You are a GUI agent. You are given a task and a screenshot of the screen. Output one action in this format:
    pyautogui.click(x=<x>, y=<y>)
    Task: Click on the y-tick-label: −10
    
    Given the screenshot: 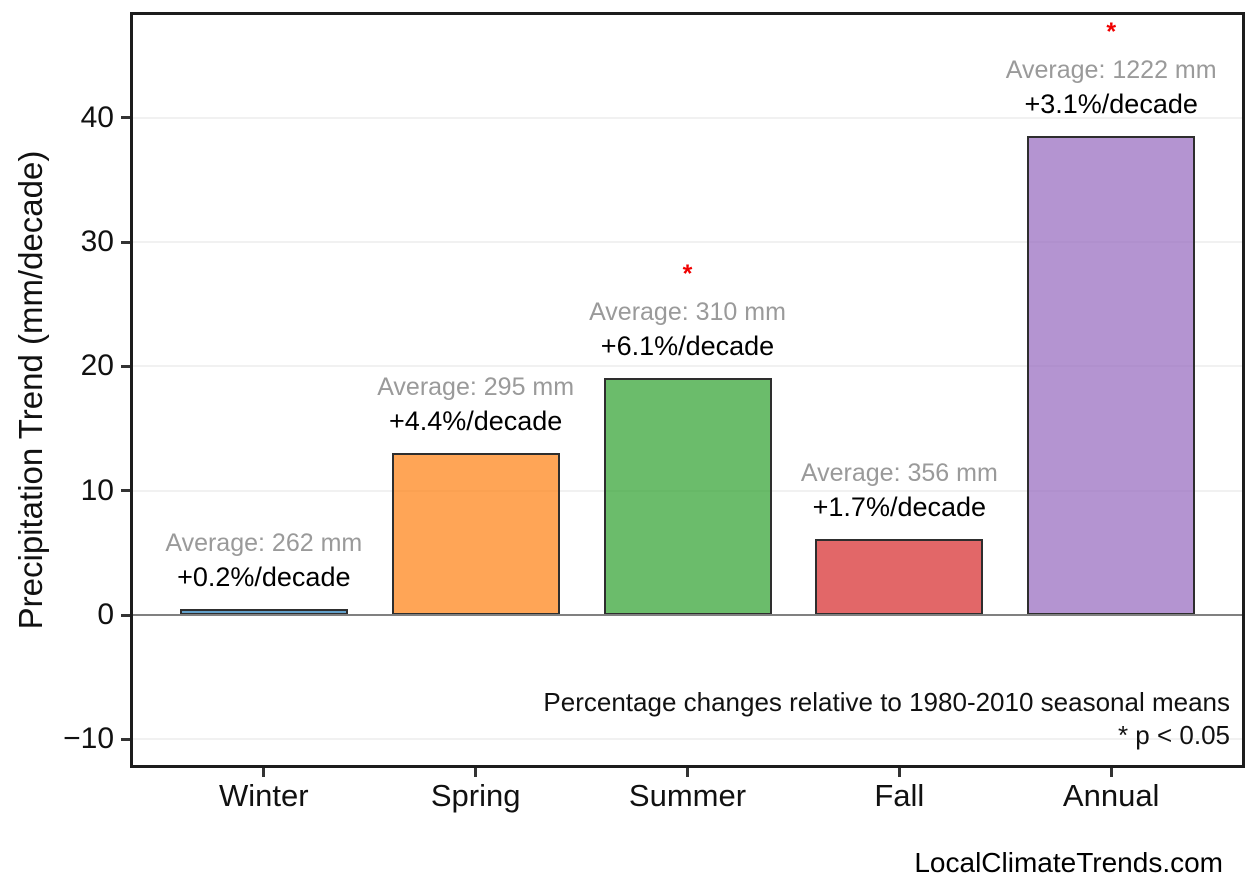 What is the action you would take?
    pyautogui.click(x=88, y=739)
    